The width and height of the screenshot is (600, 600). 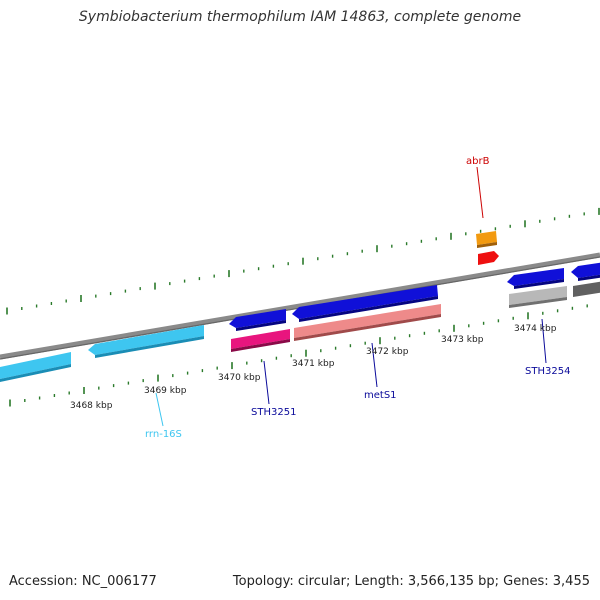 What do you see at coordinates (368, 309) in the screenshot?
I see `gene-mets1-upper-shadow` at bounding box center [368, 309].